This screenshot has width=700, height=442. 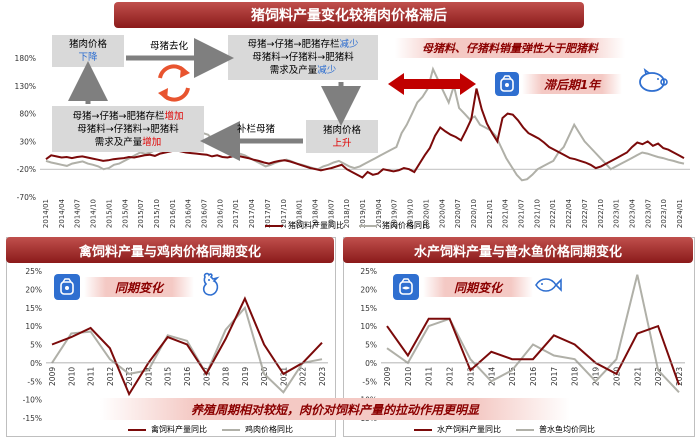 What do you see at coordinates (128, 142) in the screenshot?
I see `flow-text-line: 需求及产量增加` at bounding box center [128, 142].